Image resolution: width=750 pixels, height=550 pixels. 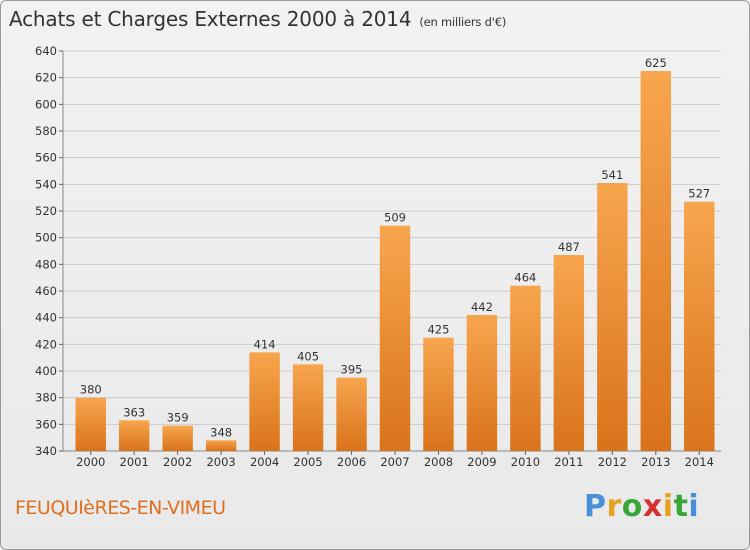 I want to click on bar-value-label: 414, so click(x=265, y=344).